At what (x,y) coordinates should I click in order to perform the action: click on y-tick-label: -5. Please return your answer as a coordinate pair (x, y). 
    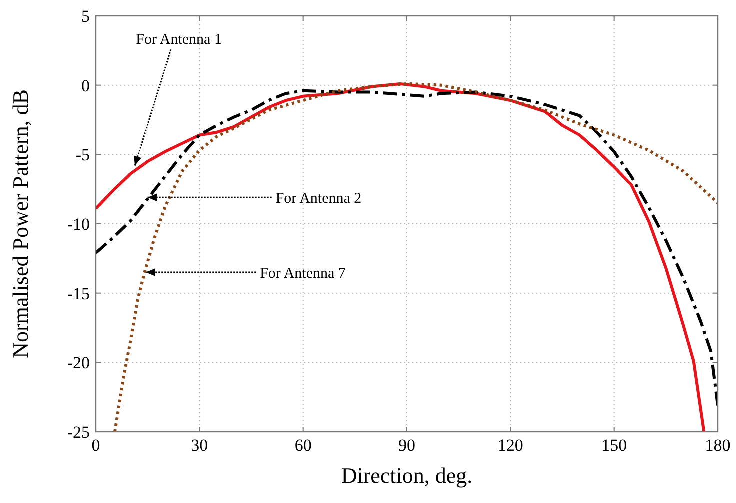
    Looking at the image, I should click on (83, 155).